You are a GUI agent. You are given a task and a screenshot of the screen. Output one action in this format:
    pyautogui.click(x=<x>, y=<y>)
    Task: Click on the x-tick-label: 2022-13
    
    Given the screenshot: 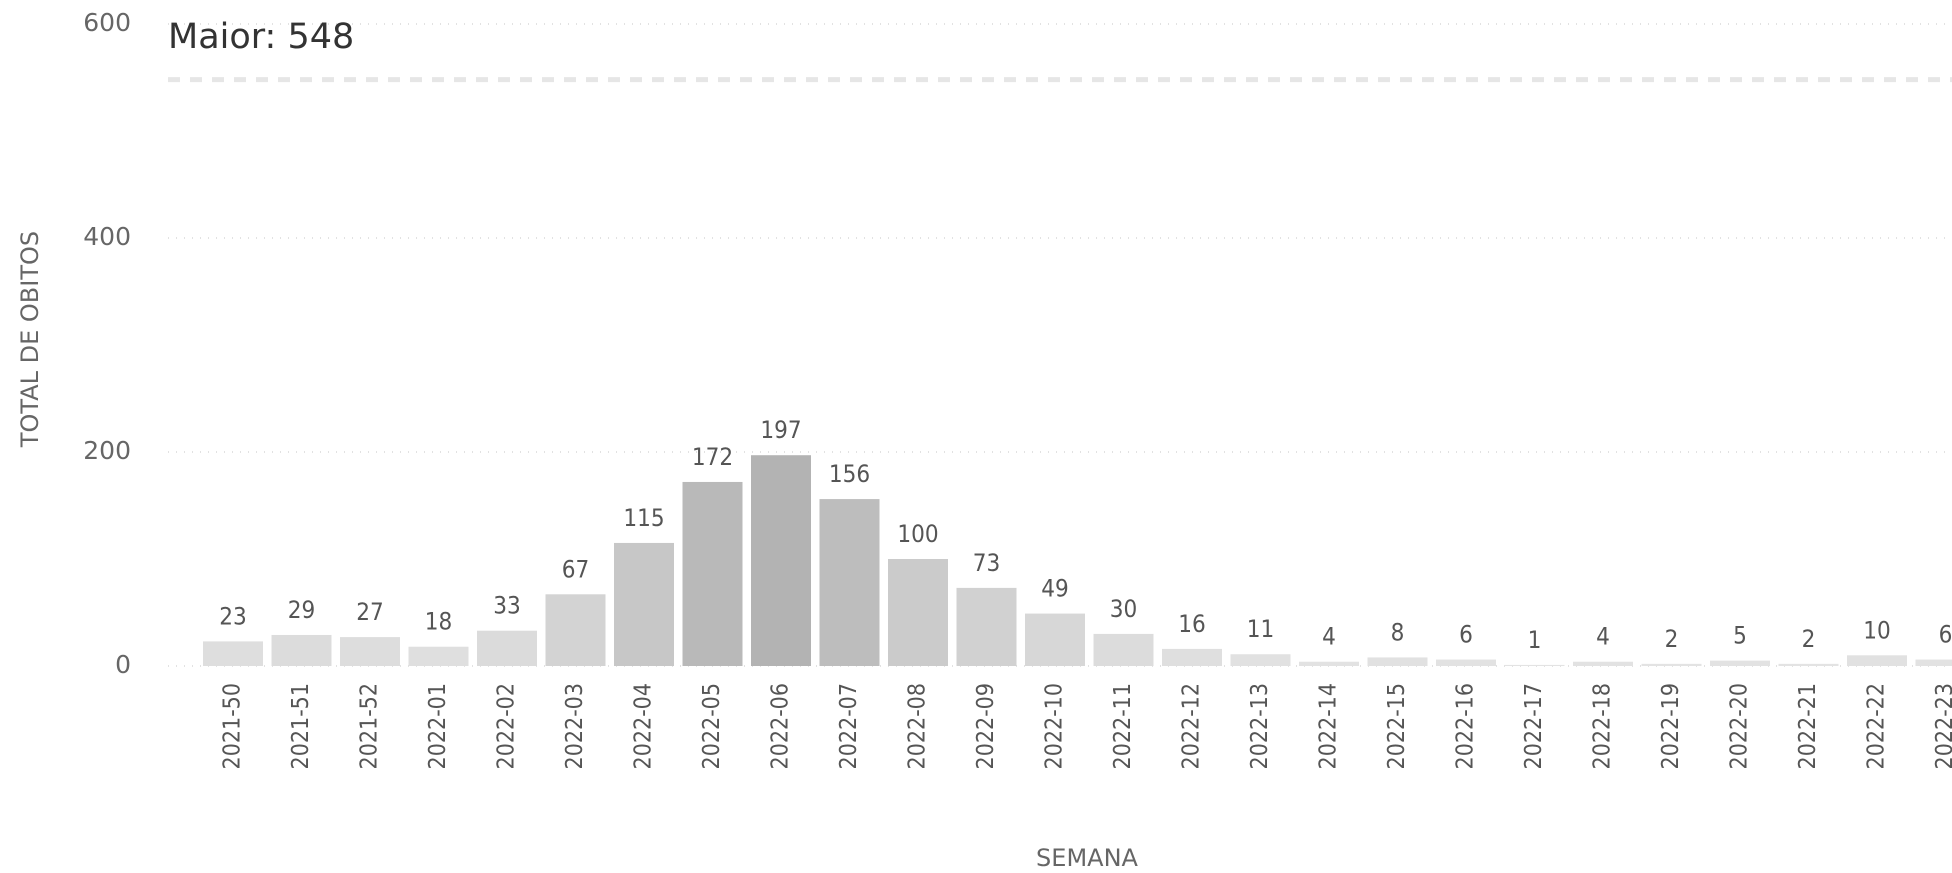 What is the action you would take?
    pyautogui.click(x=1260, y=726)
    